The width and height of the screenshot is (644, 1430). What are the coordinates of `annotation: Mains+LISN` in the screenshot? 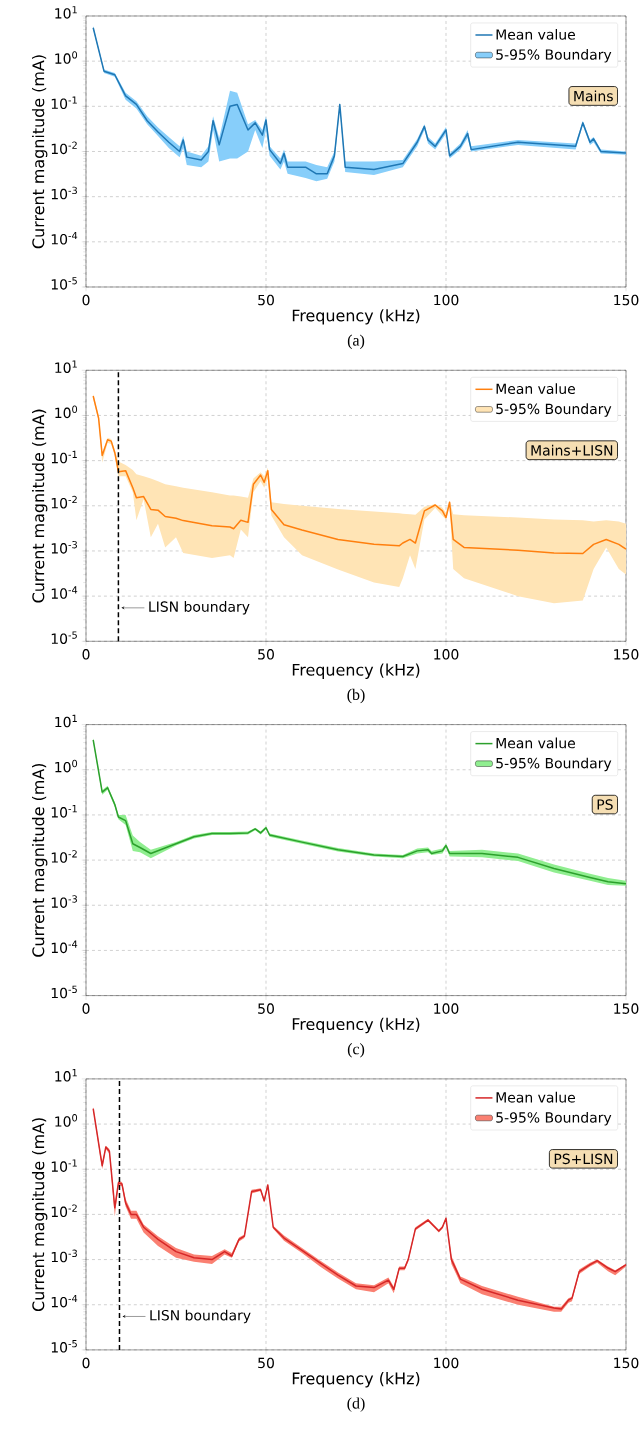 It's located at (572, 450).